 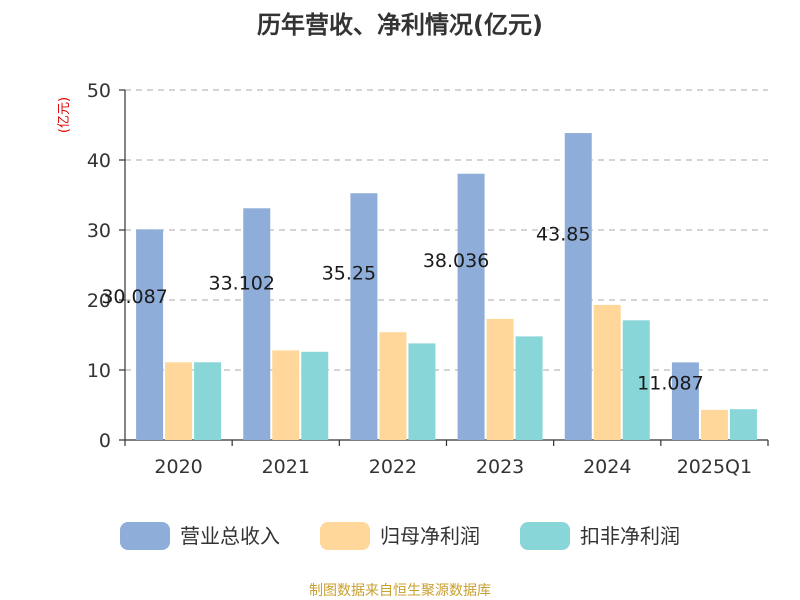 What do you see at coordinates (400, 591) in the screenshot?
I see `source-caption: 制图数据来自恒生聚源数据库` at bounding box center [400, 591].